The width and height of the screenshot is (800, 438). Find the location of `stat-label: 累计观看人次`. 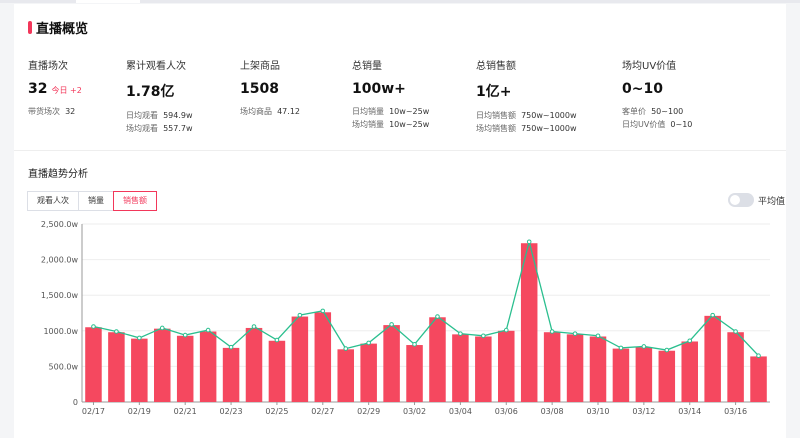

stat-label: 累计观看人次 is located at coordinates (156, 66).